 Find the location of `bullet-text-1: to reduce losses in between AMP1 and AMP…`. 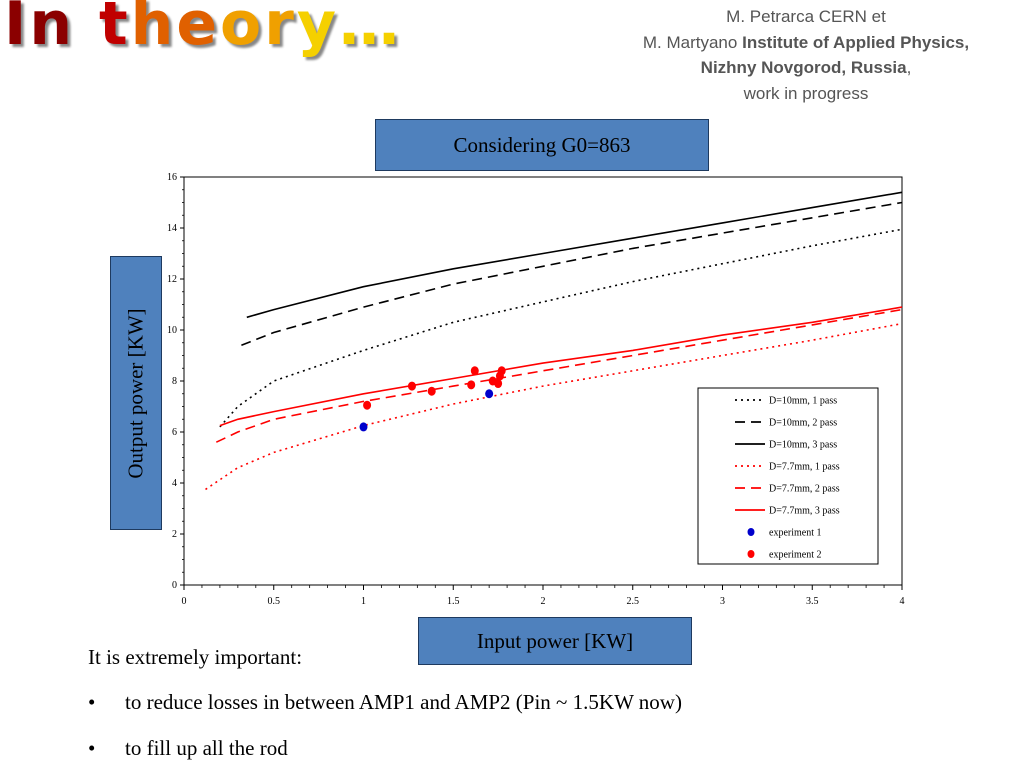

bullet-text-1: to reduce losses in between AMP1 and AMP… is located at coordinates (403, 702).